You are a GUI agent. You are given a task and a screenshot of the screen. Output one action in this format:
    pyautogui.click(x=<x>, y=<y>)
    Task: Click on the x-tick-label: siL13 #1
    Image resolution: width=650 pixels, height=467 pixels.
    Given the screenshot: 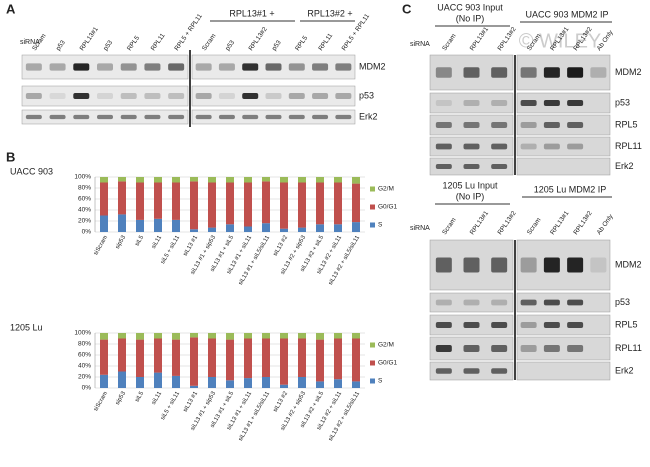 What is the action you would take?
    pyautogui.click(x=191, y=245)
    